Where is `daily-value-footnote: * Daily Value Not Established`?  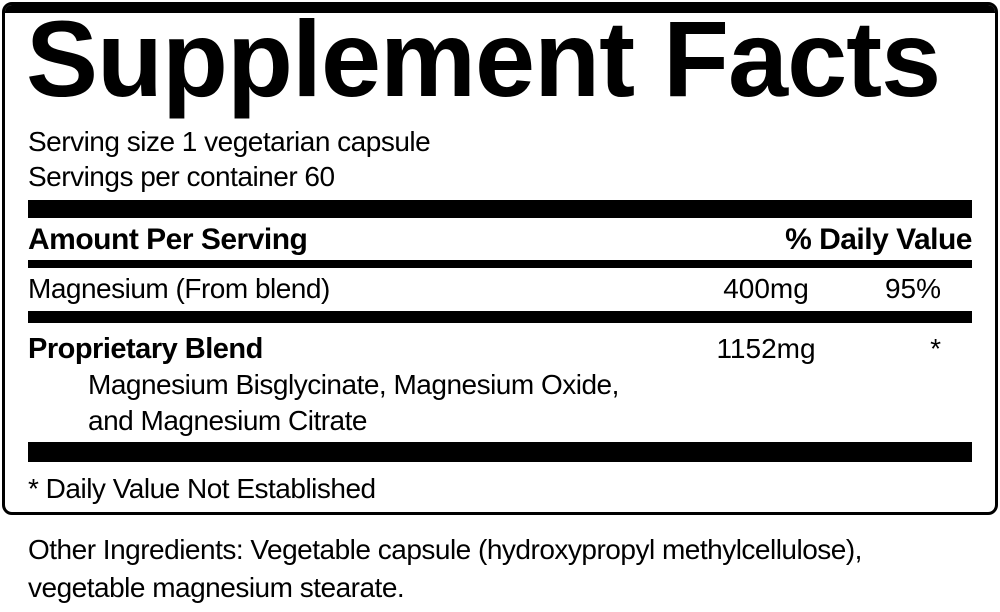 daily-value-footnote: * Daily Value Not Established is located at coordinates (202, 488).